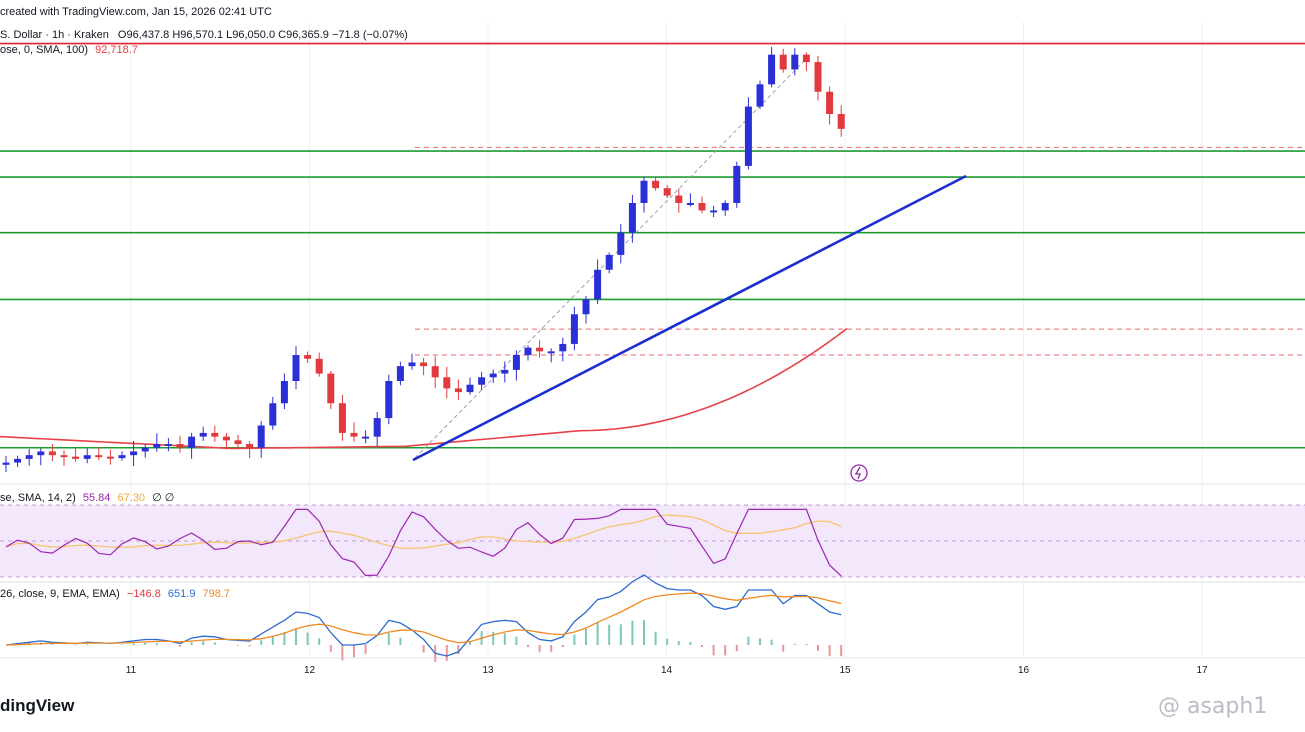 The image size is (1305, 732). I want to click on time-tick-label: 15, so click(845, 670).